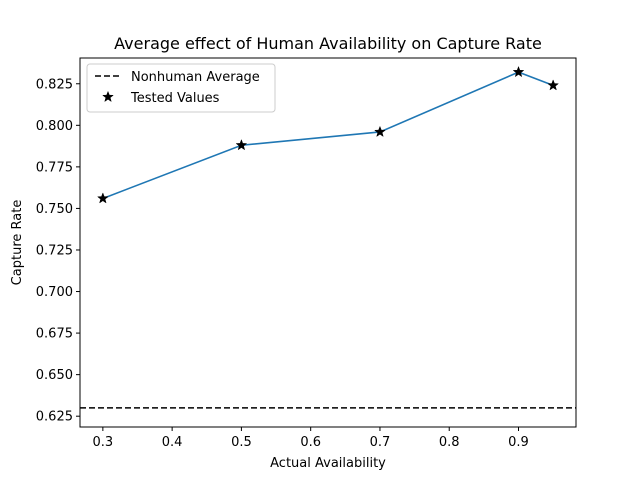 Image resolution: width=640 pixels, height=480 pixels. I want to click on legend: Nonhuman Average Tested Values, so click(181, 88).